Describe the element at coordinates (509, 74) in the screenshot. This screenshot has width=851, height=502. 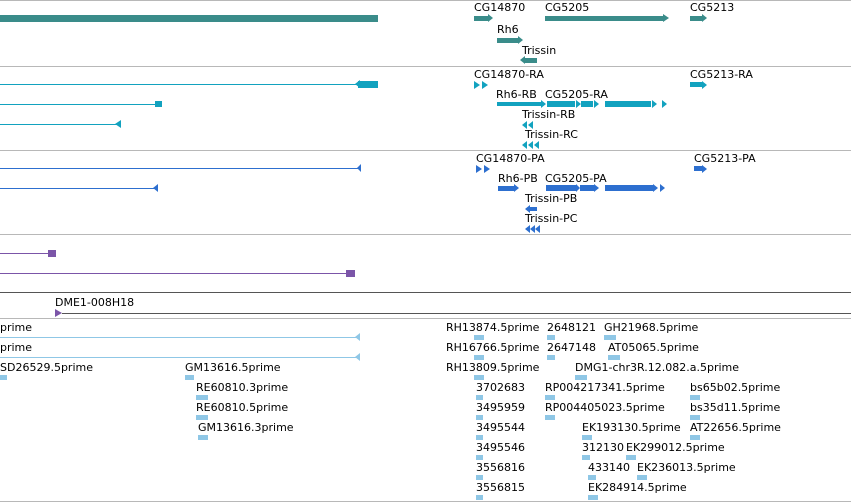
I see `transcript-label-cg14870-ra: CG14870-RA` at that location.